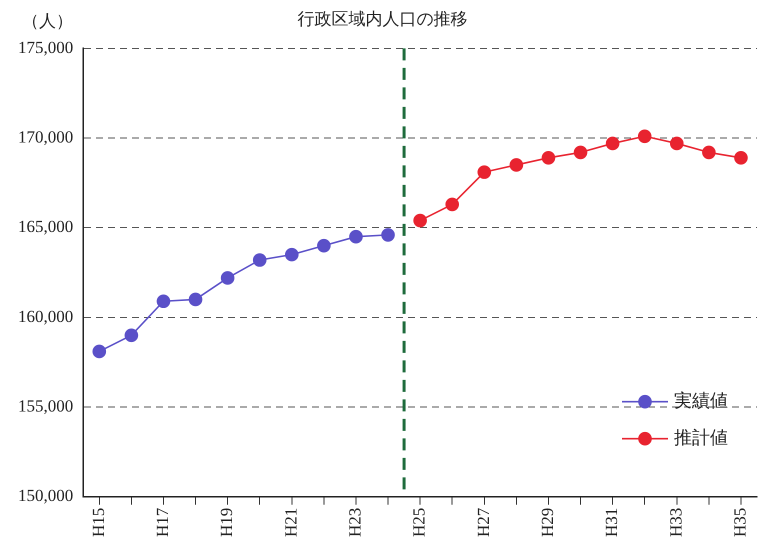  Describe the element at coordinates (46, 137) in the screenshot. I see `y-tick-label: 170,000` at that location.